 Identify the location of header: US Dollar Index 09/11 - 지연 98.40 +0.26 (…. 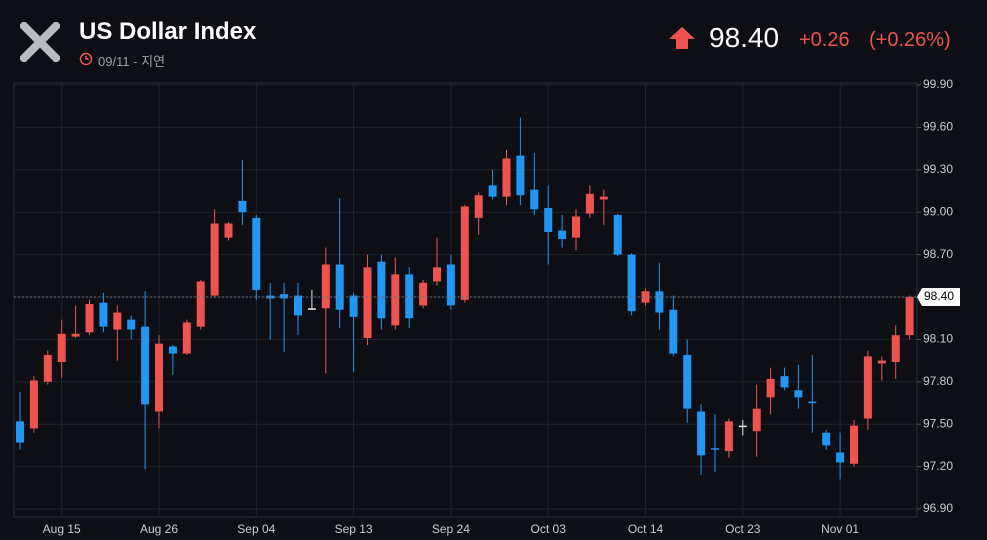
(493, 40).